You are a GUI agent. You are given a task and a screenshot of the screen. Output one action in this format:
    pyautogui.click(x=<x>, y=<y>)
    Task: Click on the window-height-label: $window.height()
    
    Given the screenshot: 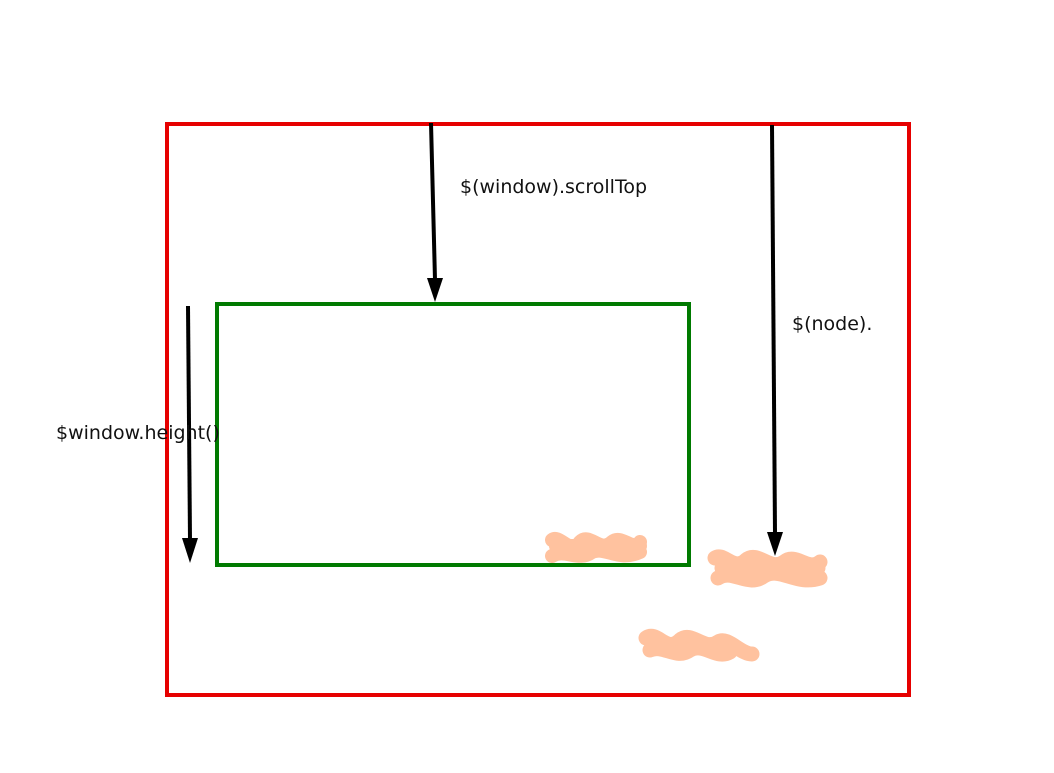 What is the action you would take?
    pyautogui.click(x=138, y=433)
    